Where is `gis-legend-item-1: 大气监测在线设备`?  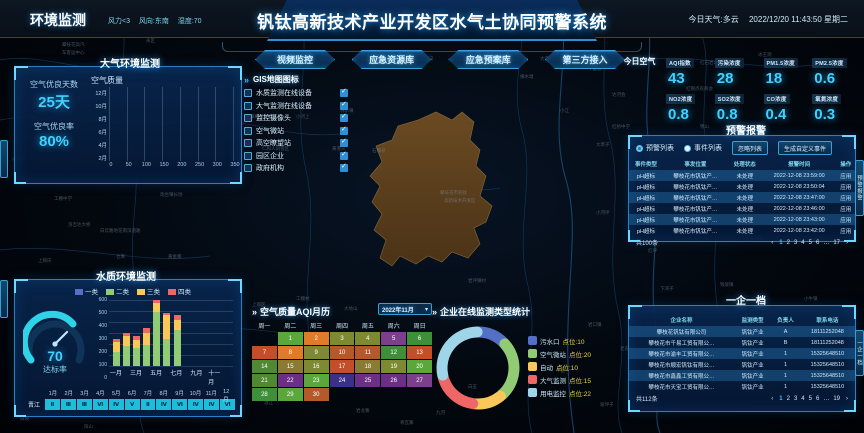
gis-legend-item-1: 大气监测在线设备 is located at coordinates (296, 105).